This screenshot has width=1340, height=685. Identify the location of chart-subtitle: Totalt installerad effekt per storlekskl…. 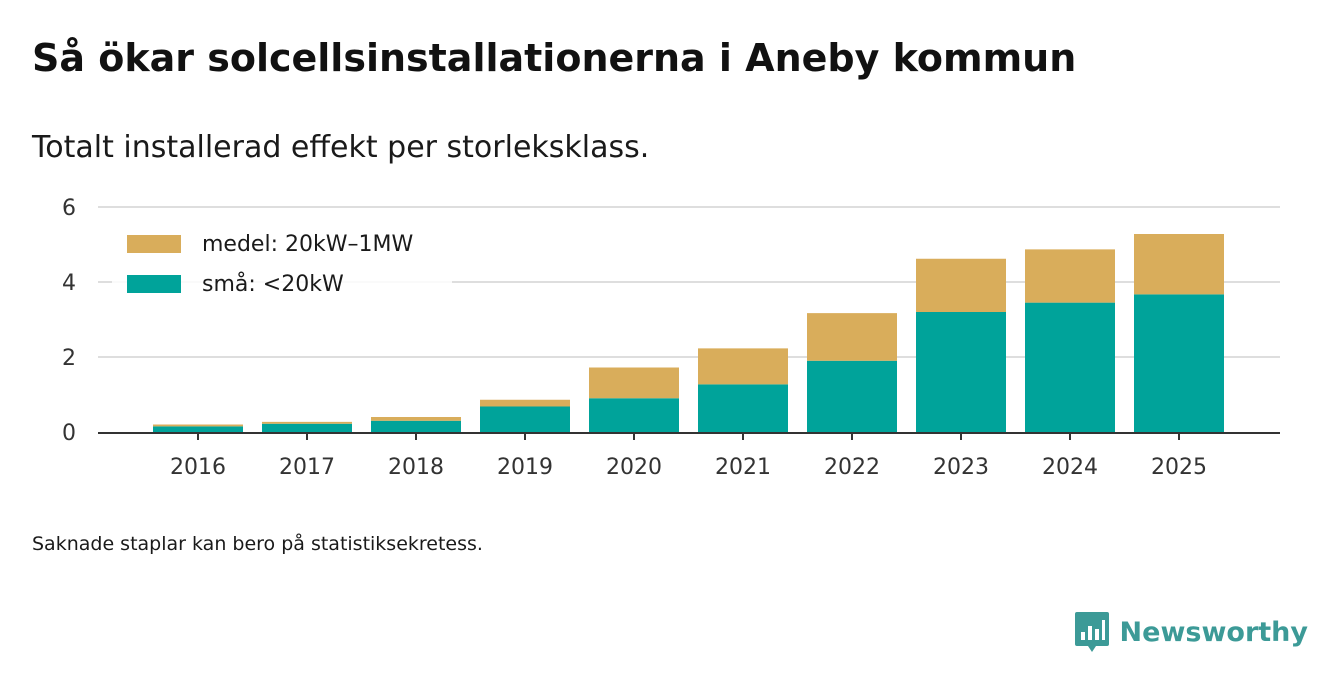
(341, 147).